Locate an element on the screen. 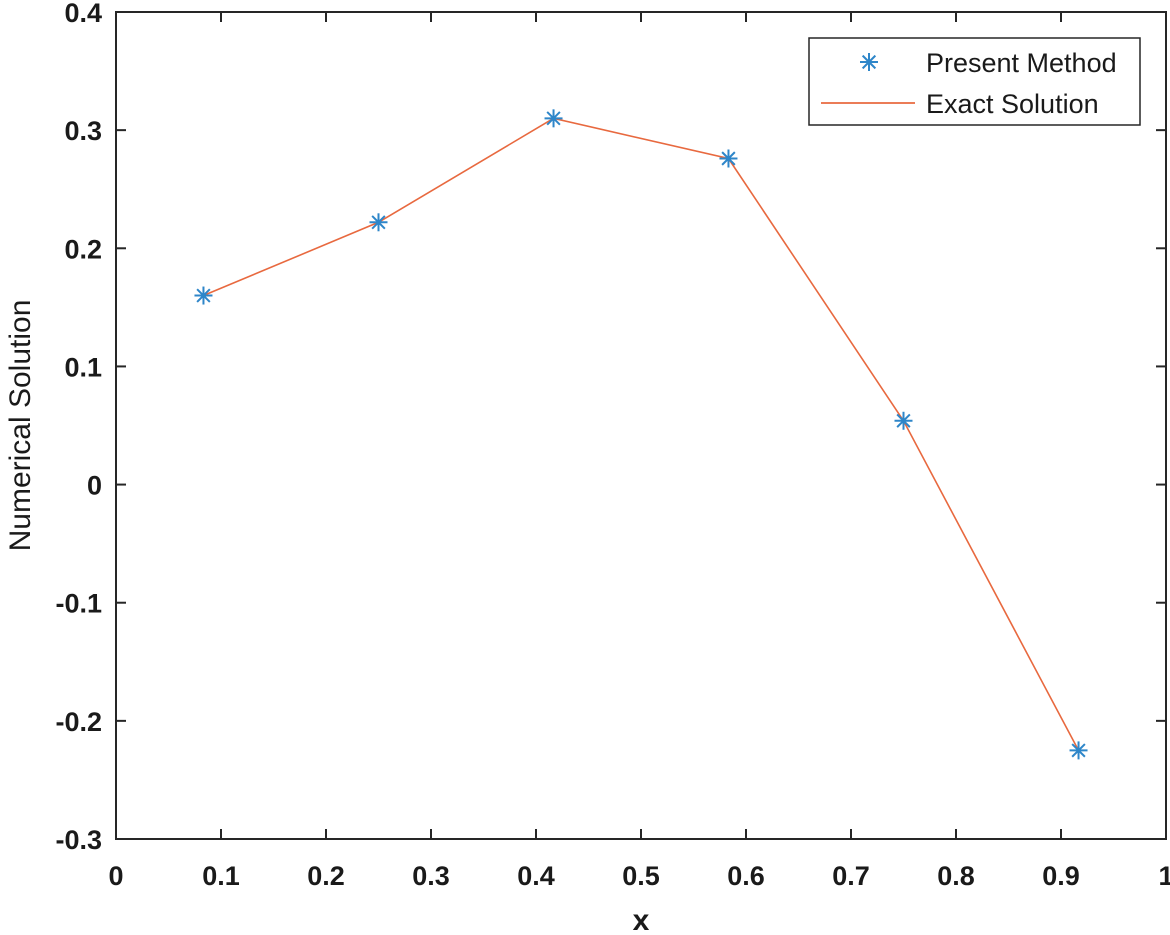 This screenshot has height=935, width=1170. x-tick-label: 0.3 is located at coordinates (431, 876).